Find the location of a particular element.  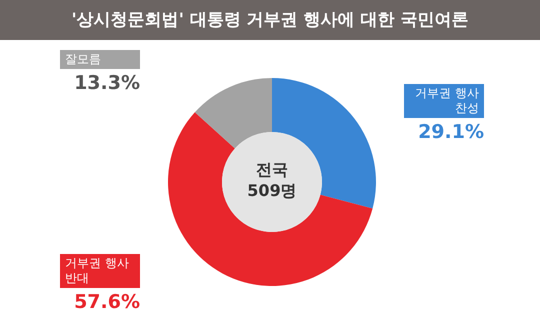

text: 전국 is located at coordinates (272, 170).